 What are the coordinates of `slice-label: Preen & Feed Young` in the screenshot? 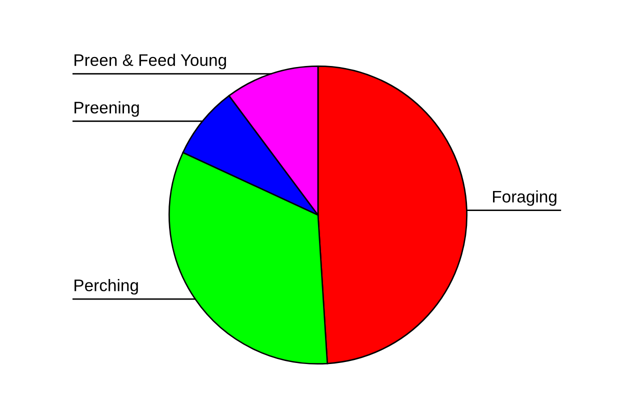 It's located at (150, 62).